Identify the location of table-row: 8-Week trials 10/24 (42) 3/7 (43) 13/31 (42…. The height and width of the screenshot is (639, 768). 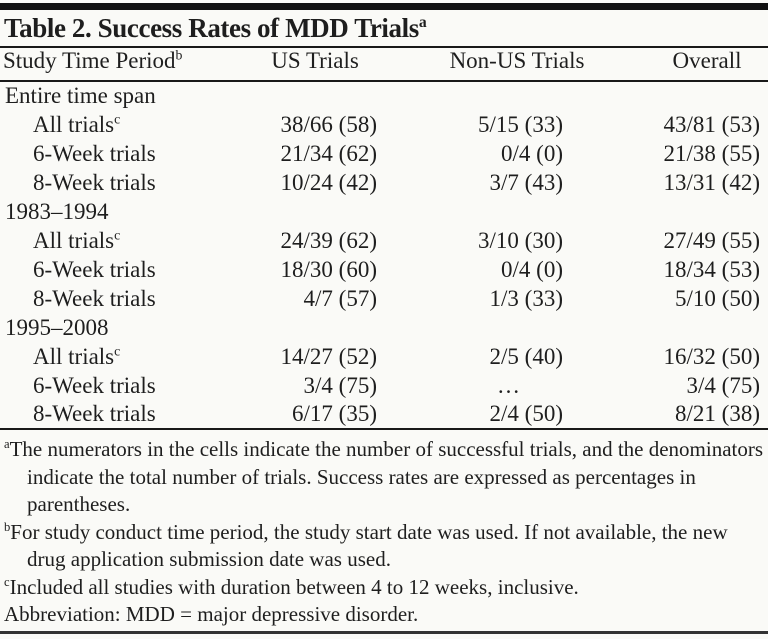
(384, 182).